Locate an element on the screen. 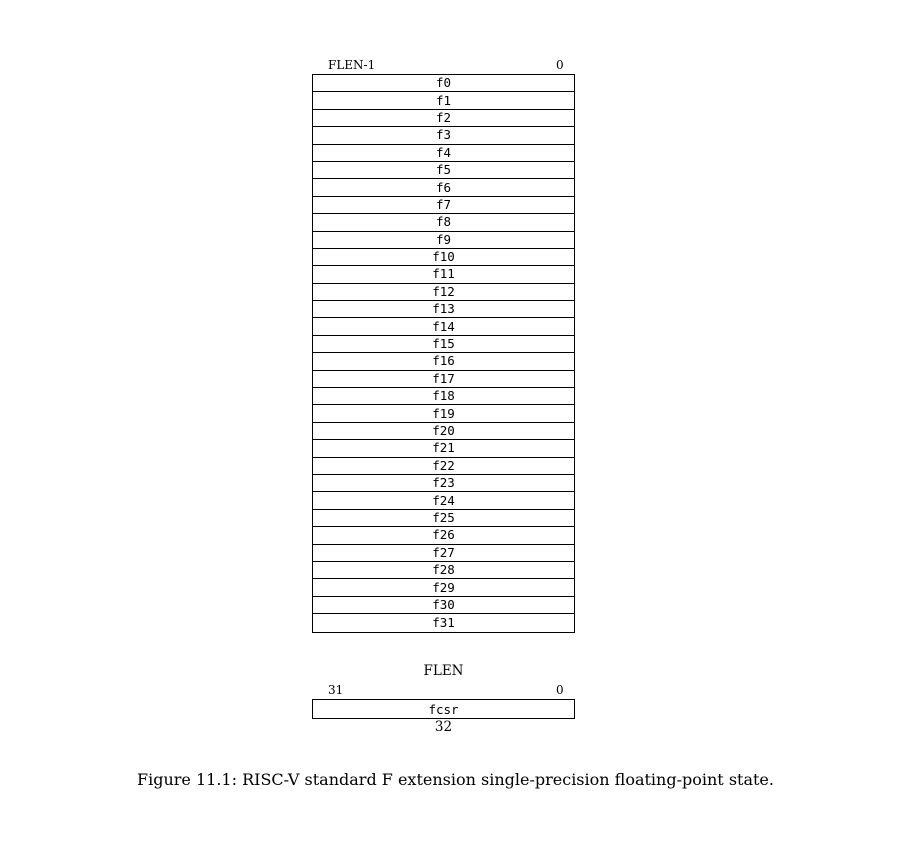 The height and width of the screenshot is (852, 911). register-row-f24: f24 is located at coordinates (443, 501).